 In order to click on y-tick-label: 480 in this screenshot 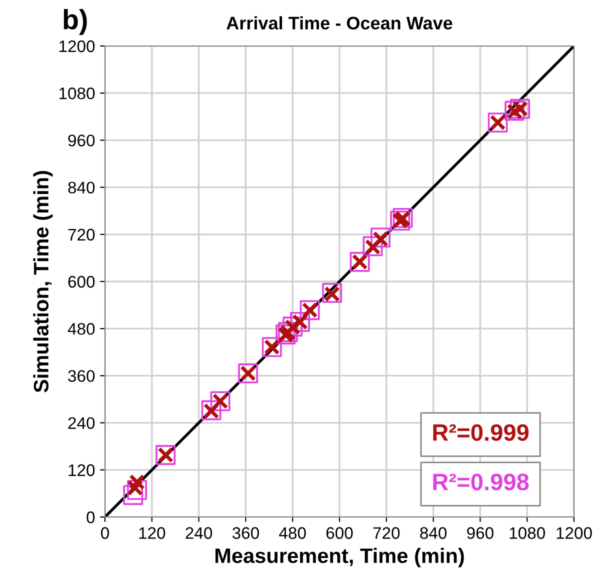, I will do `click(81, 329)`.